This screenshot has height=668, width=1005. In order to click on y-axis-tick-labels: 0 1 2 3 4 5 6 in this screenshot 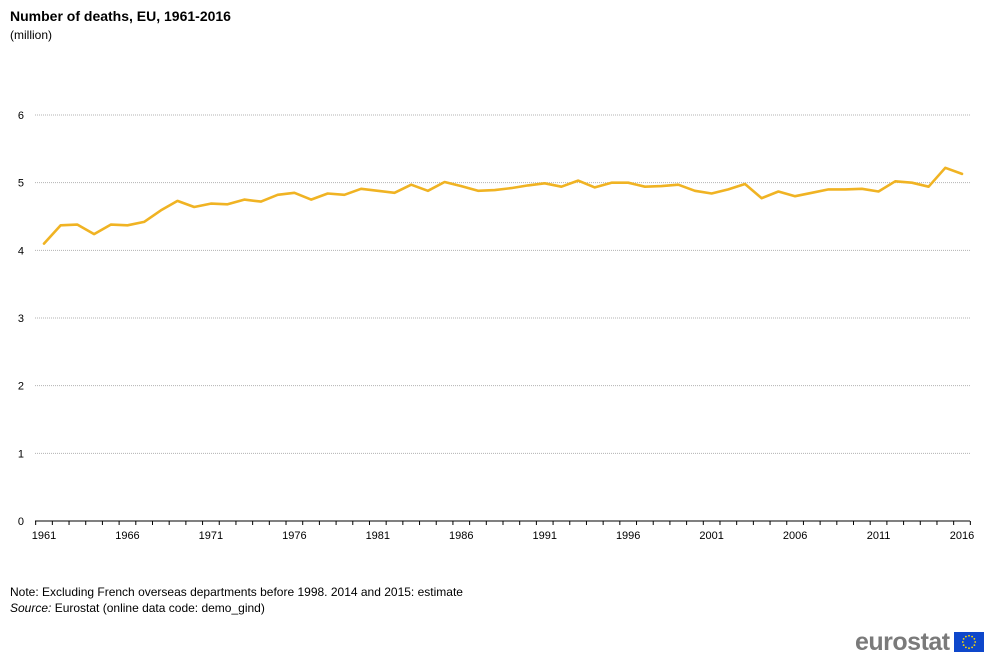, I will do `click(21, 319)`.